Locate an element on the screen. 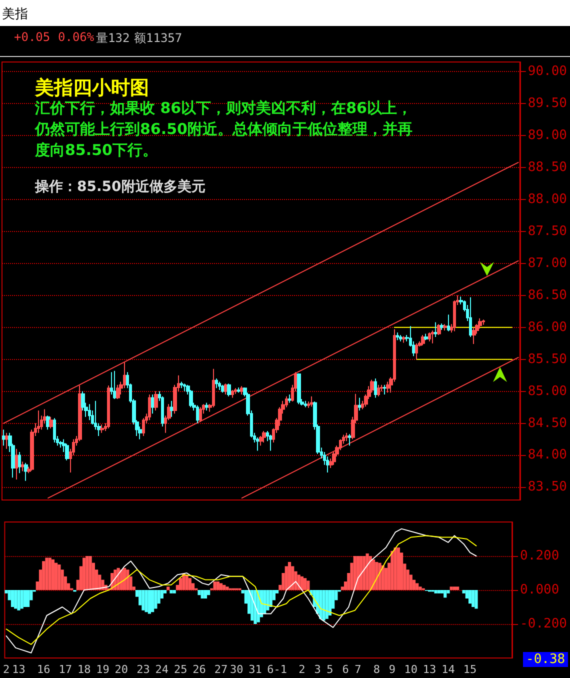  x-tick-label: 6-1 is located at coordinates (277, 669).